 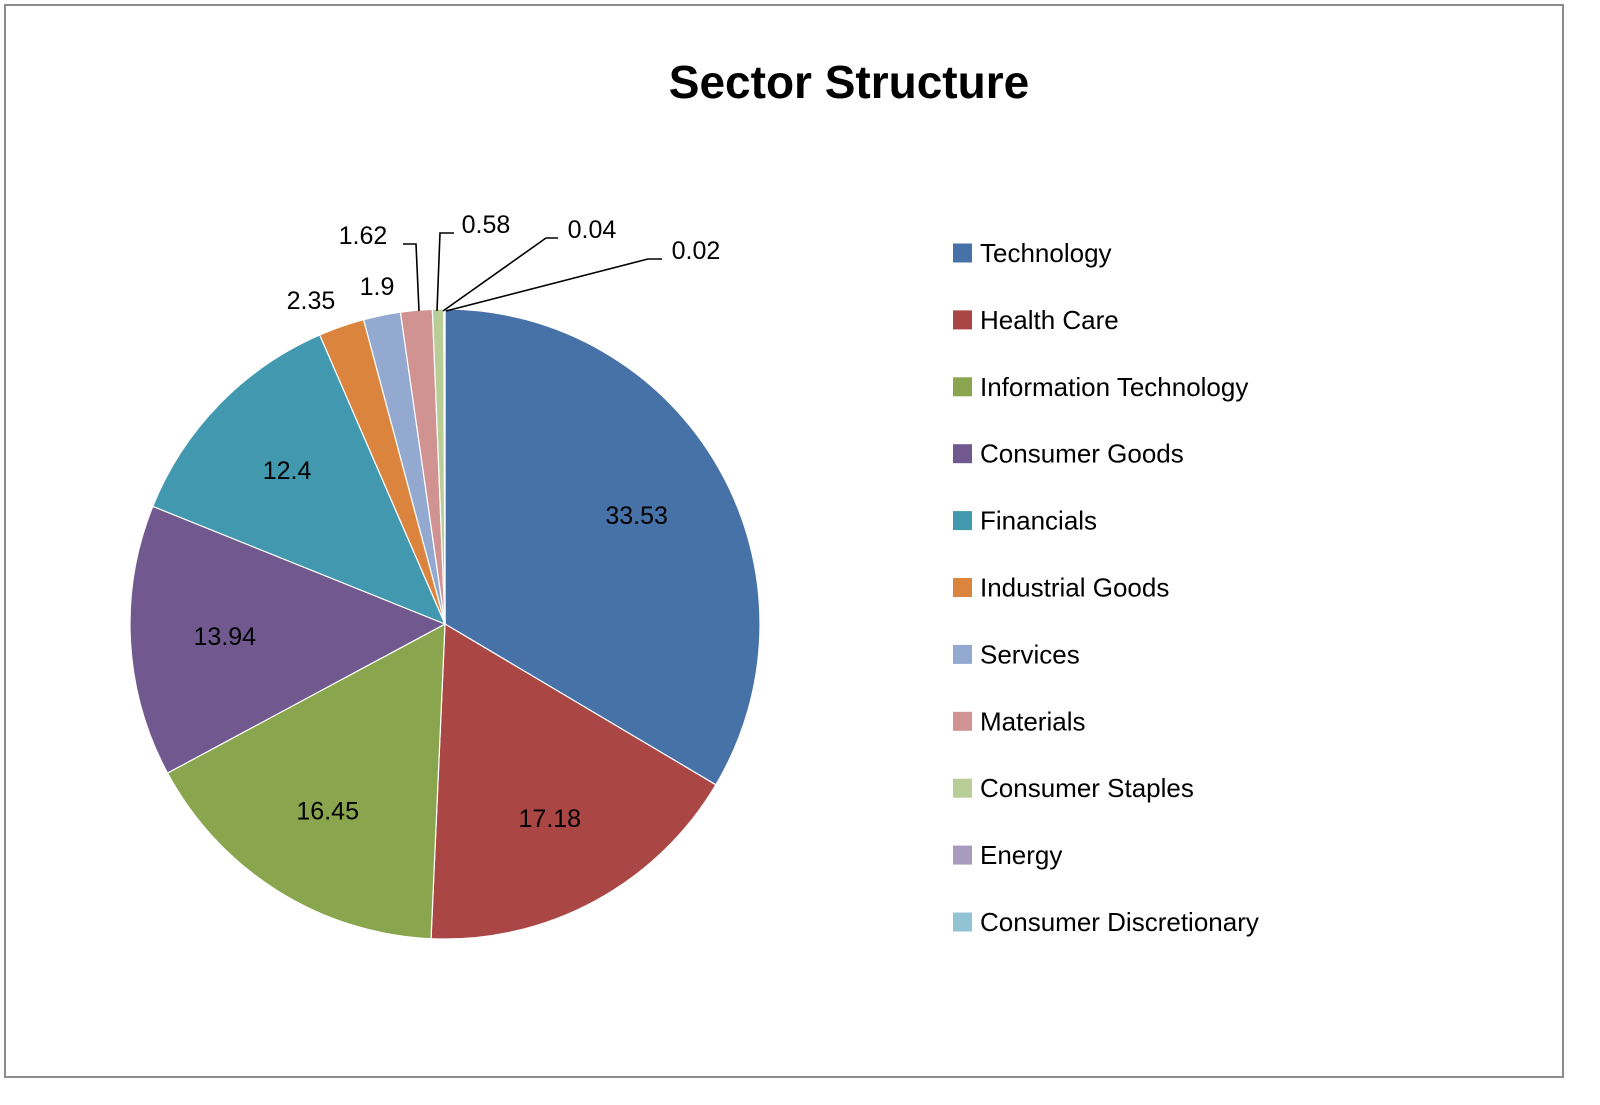 What do you see at coordinates (1074, 588) in the screenshot?
I see `legend-label-industrial-goods: Industrial Goods` at bounding box center [1074, 588].